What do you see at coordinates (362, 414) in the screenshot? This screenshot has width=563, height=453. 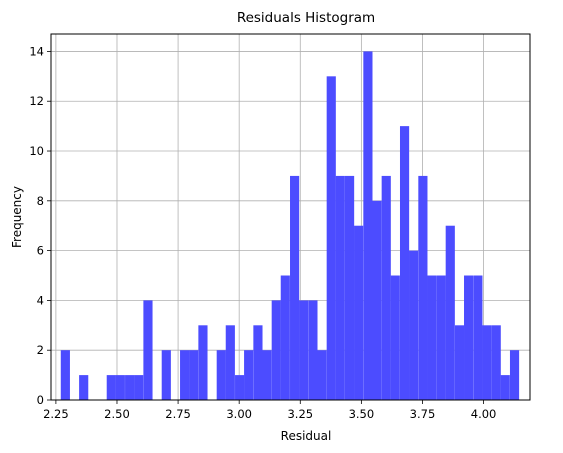 I see `x-tick-label: 3.50` at bounding box center [362, 414].